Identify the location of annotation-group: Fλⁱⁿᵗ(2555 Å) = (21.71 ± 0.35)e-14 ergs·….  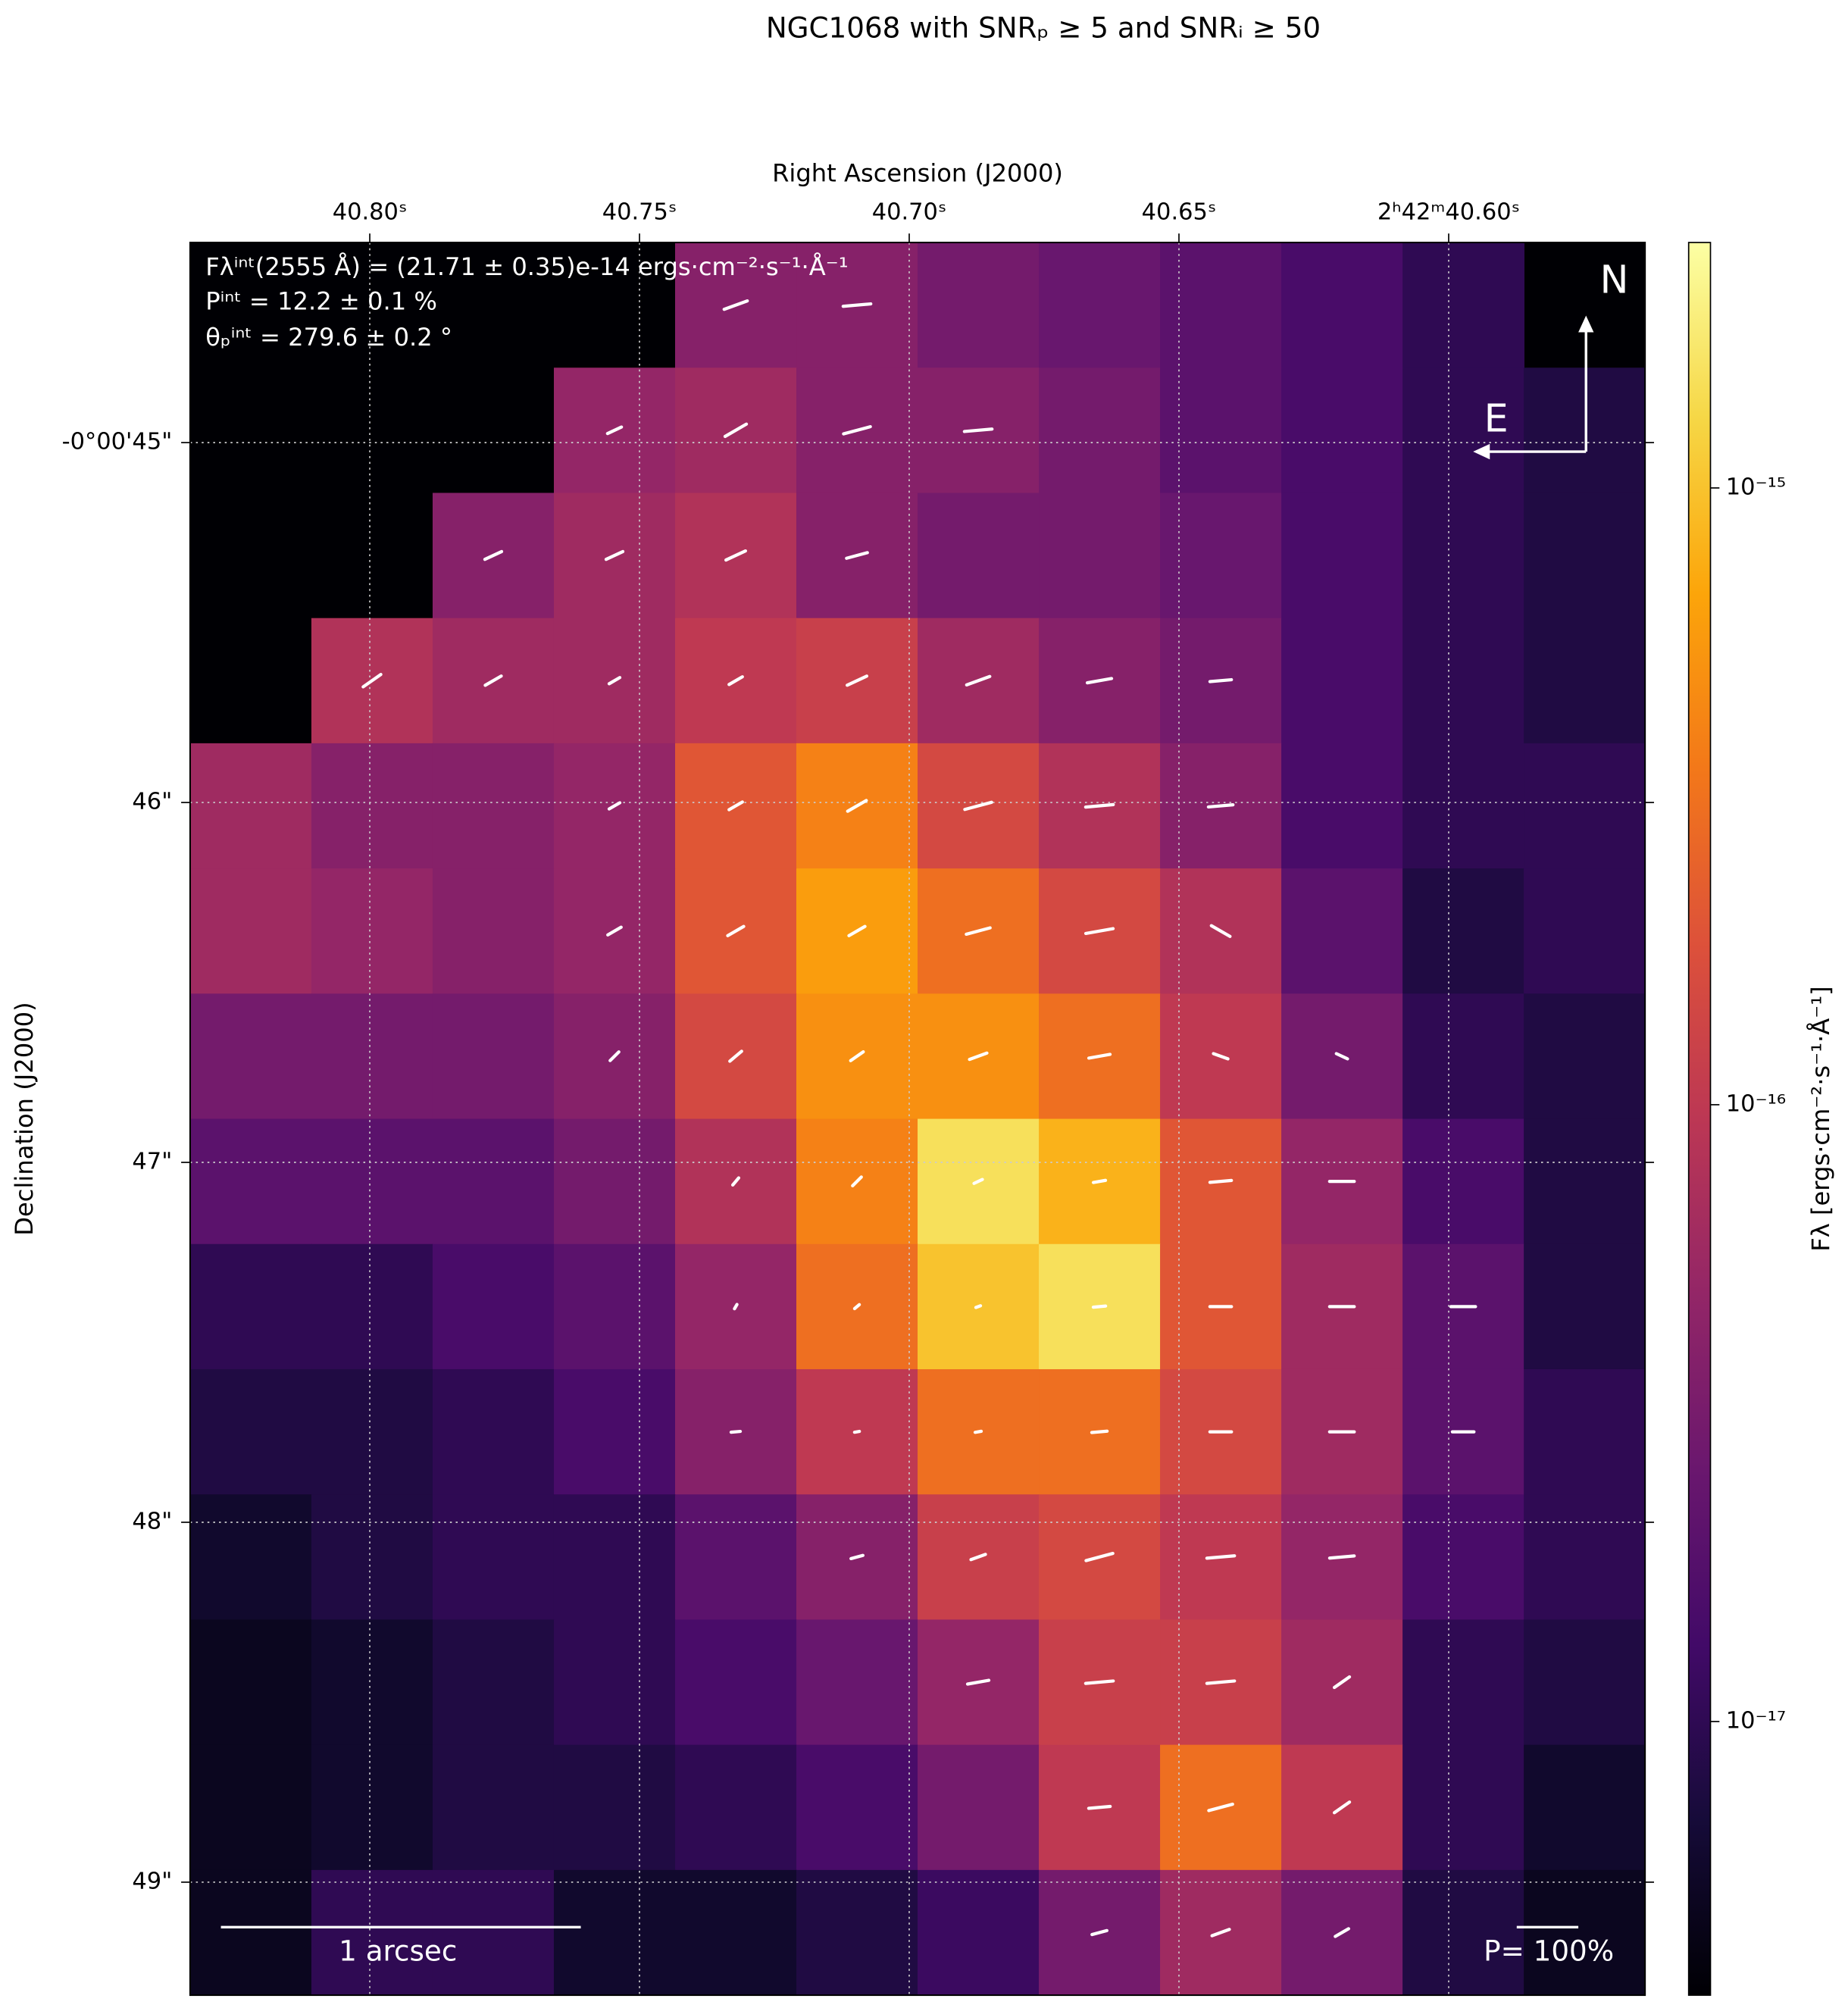
(526, 302).